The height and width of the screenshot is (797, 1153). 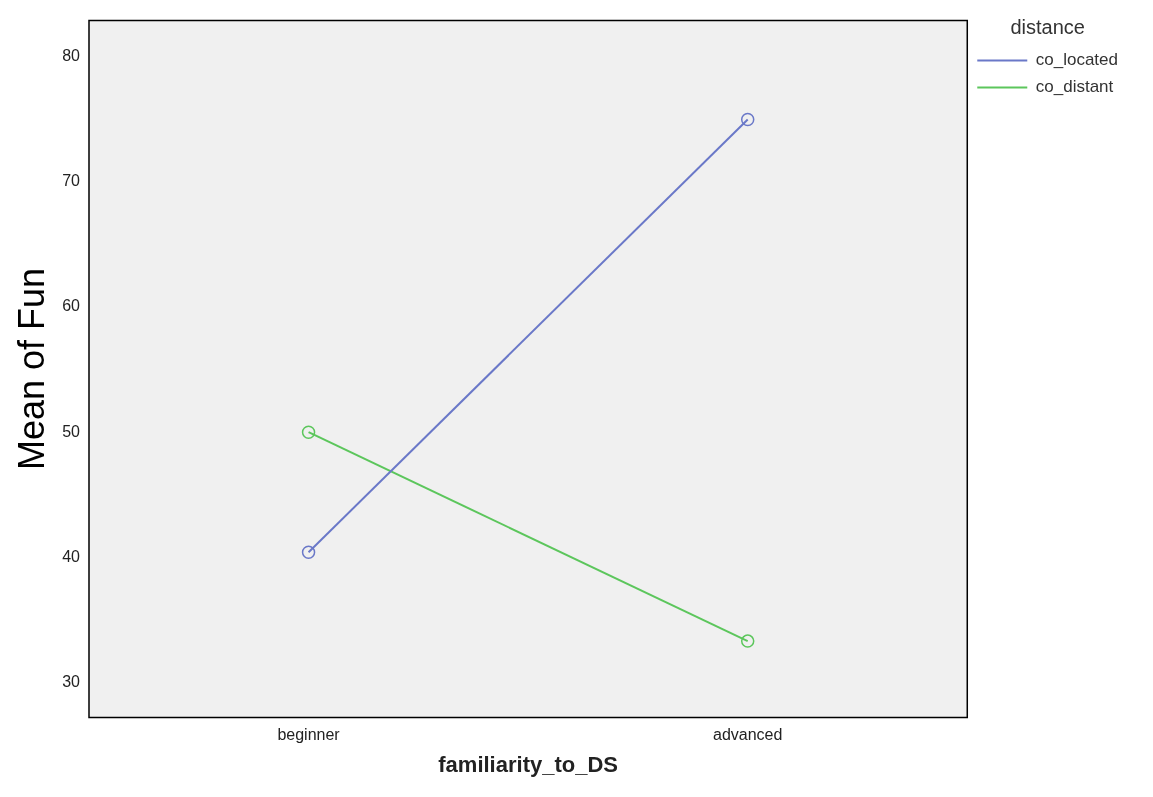 I want to click on y-tick-label: 70, so click(x=71, y=181).